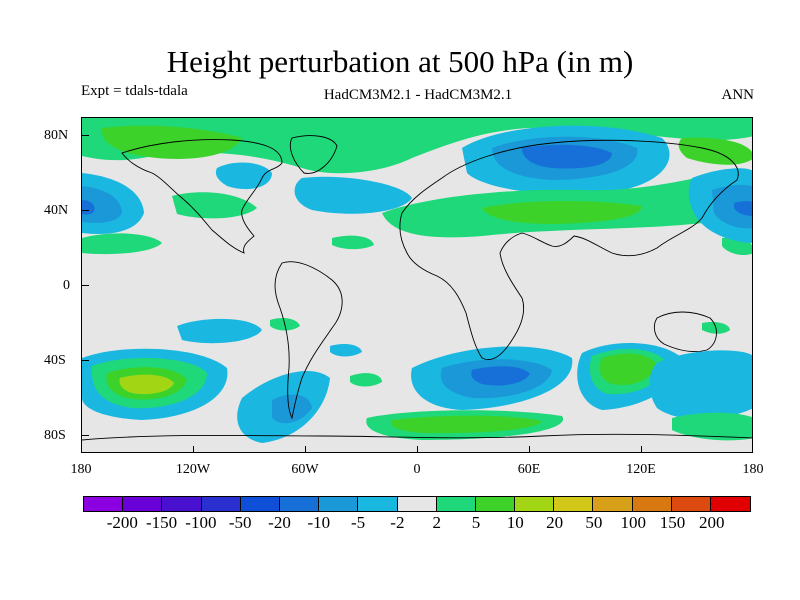 The image size is (800, 600). Describe the element at coordinates (305, 469) in the screenshot. I see `lon-label-60w: 60W` at that location.